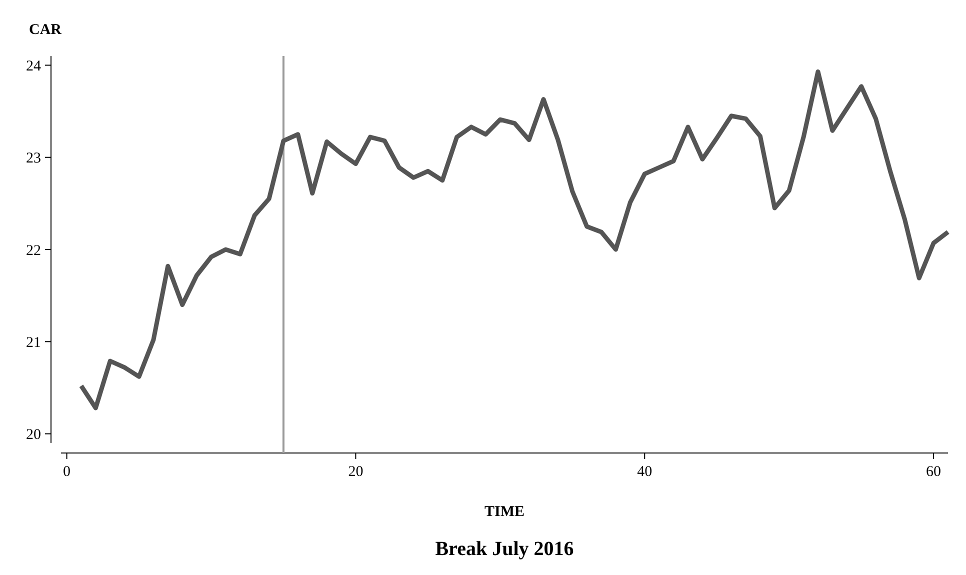  Describe the element at coordinates (644, 472) in the screenshot. I see `x-tick-label: 40` at that location.